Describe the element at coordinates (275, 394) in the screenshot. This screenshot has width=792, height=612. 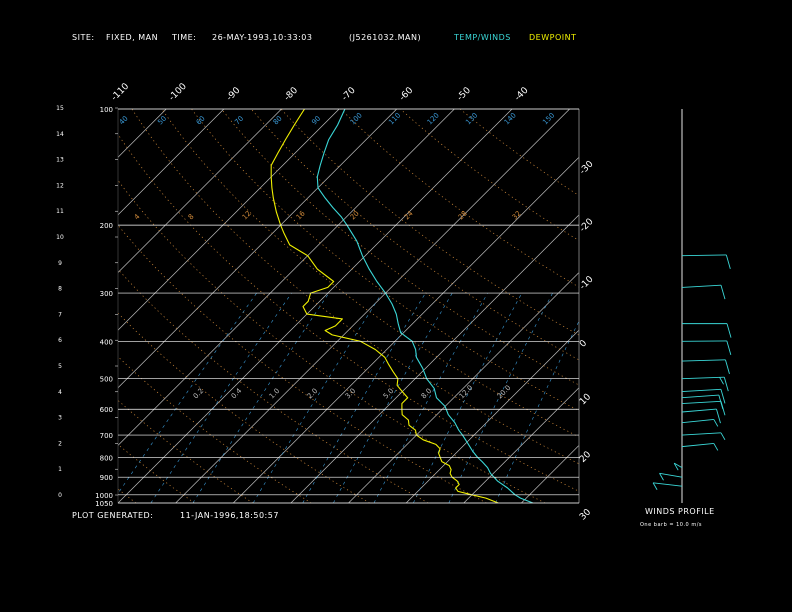
I see `mixing-ratio-label: 1.0` at that location.